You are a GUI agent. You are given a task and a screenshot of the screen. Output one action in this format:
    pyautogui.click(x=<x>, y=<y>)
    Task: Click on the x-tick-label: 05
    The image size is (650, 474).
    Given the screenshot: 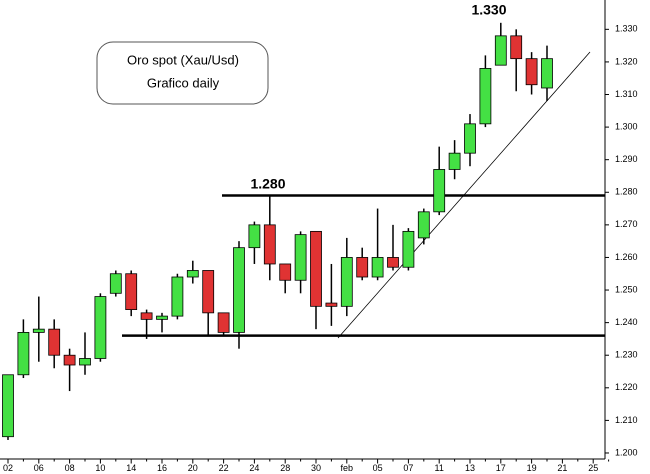 What is the action you would take?
    pyautogui.click(x=378, y=468)
    